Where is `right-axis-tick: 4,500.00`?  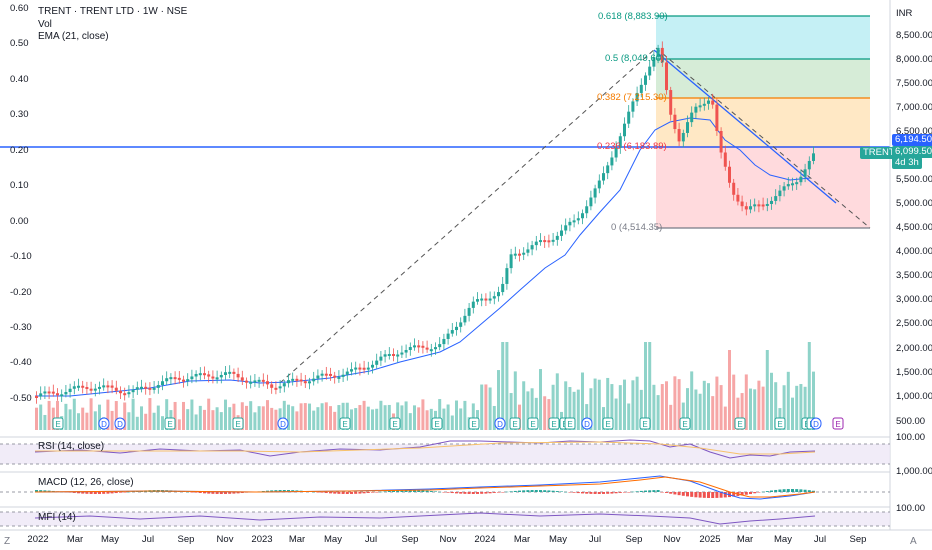
right-axis-tick: 4,500.00 is located at coordinates (914, 227).